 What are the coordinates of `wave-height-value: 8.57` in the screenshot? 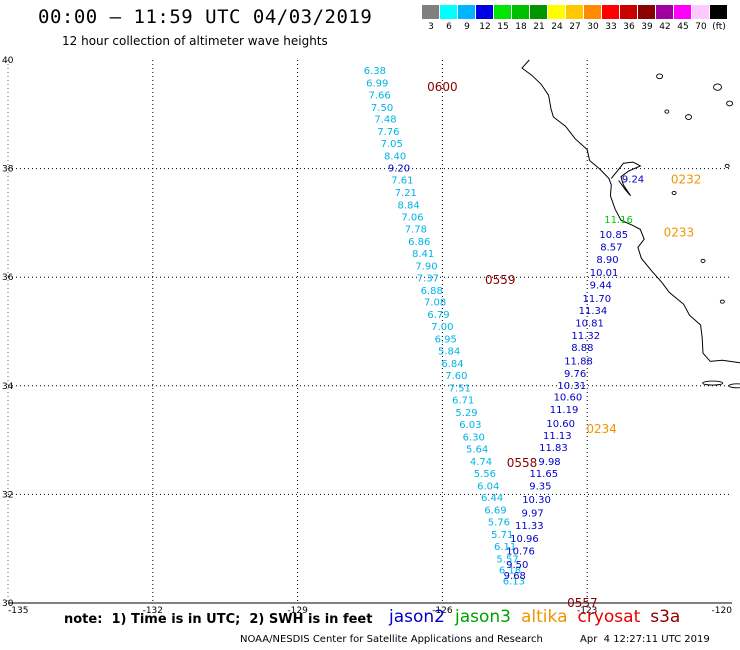 It's located at (611, 247).